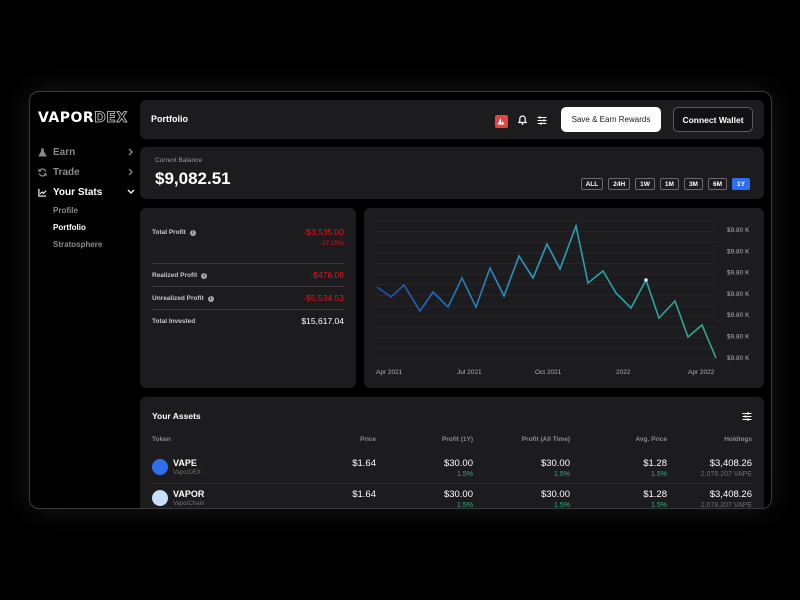 This screenshot has height=600, width=800. Describe the element at coordinates (83, 118) in the screenshot. I see `vapordex-logo: VAPORDEX` at that location.